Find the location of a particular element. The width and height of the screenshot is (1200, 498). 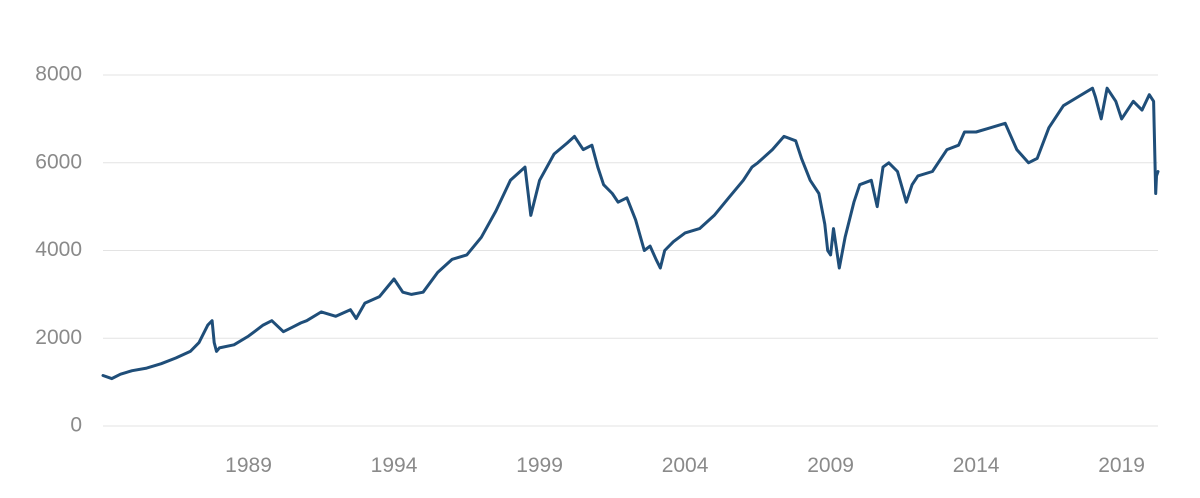

y-tick-label: 0 is located at coordinates (76, 425).